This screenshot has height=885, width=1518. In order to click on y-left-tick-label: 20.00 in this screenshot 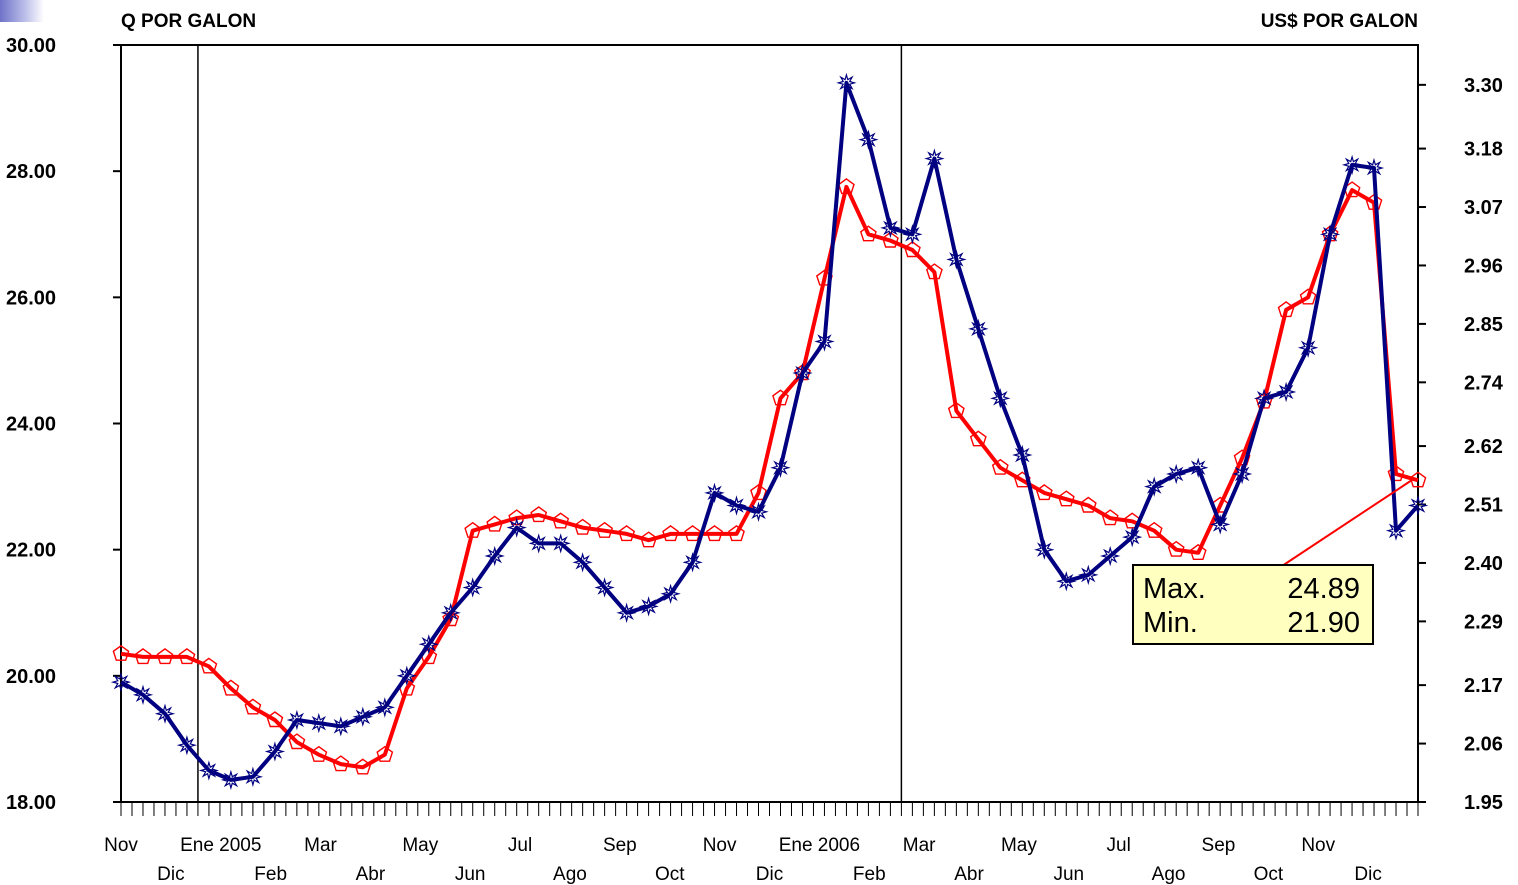, I will do `click(31, 677)`.